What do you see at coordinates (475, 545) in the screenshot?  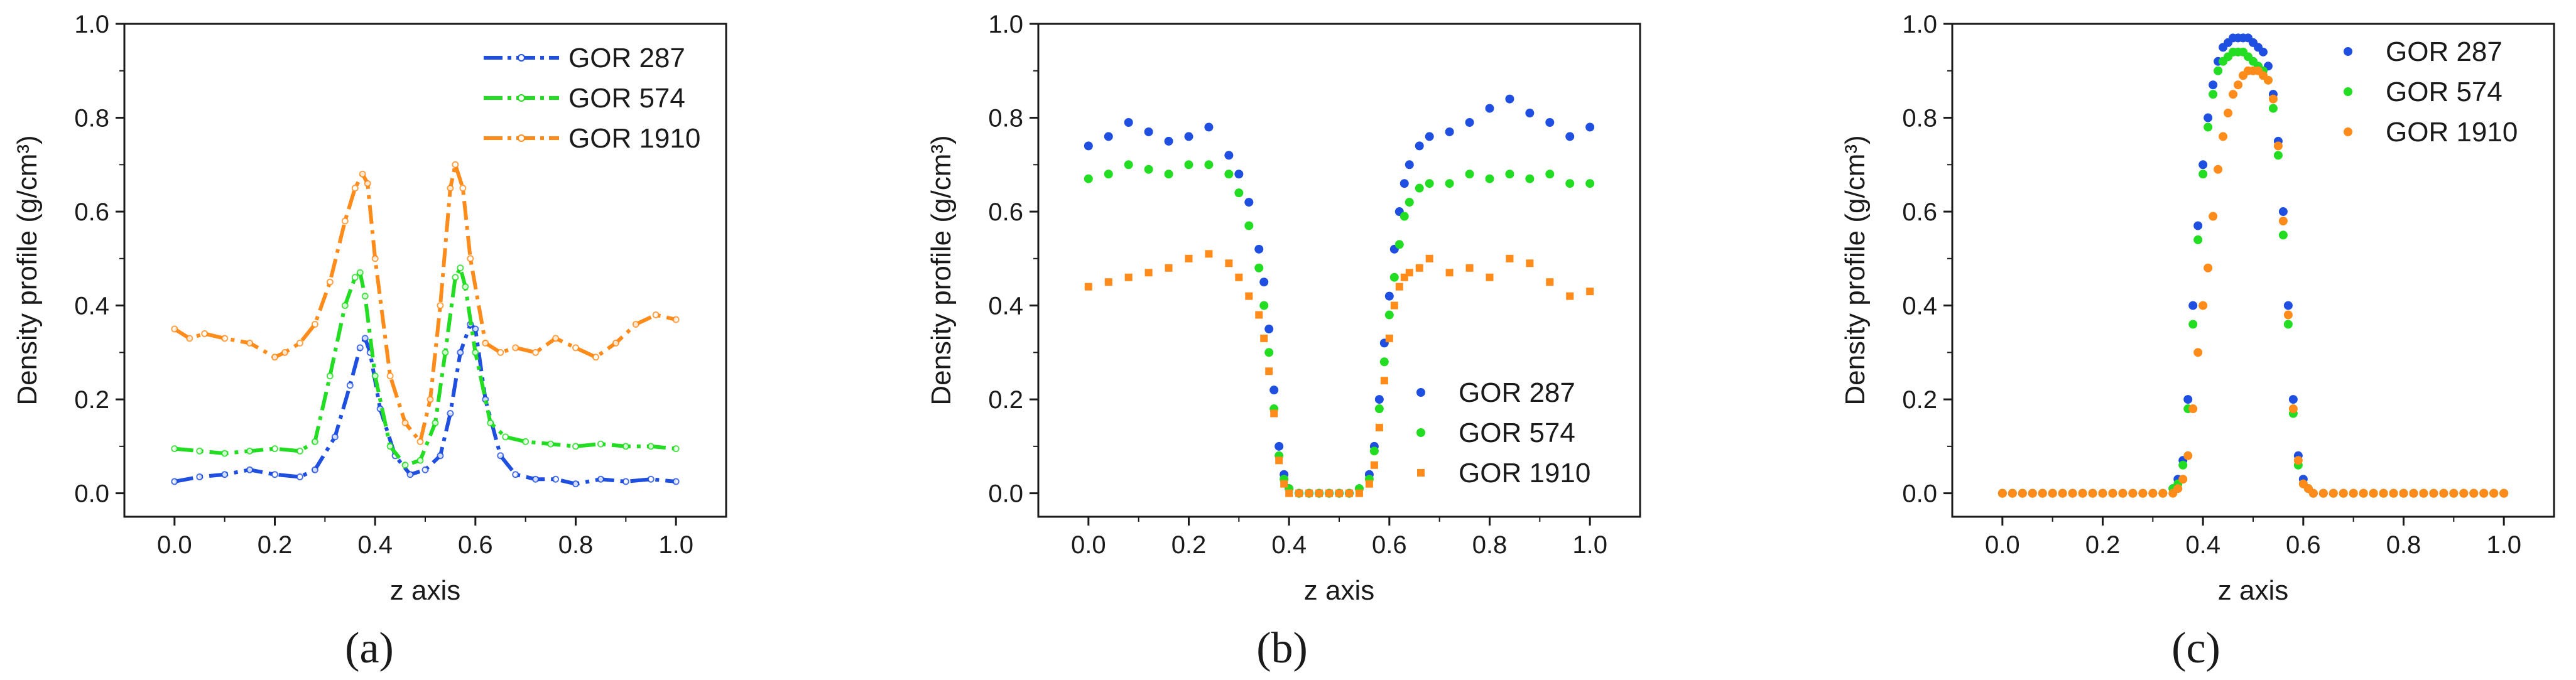 I see `x-tick-label: 0.6` at bounding box center [475, 545].